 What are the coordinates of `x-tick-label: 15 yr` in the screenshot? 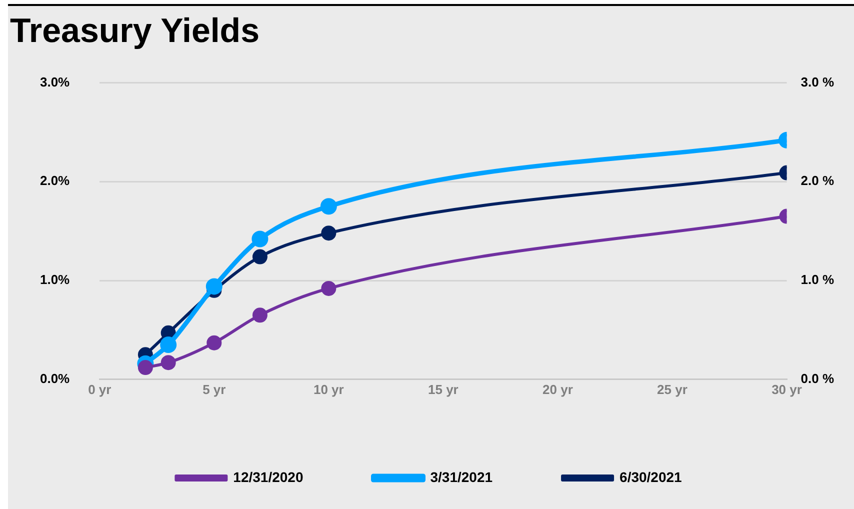 It's located at (443, 389).